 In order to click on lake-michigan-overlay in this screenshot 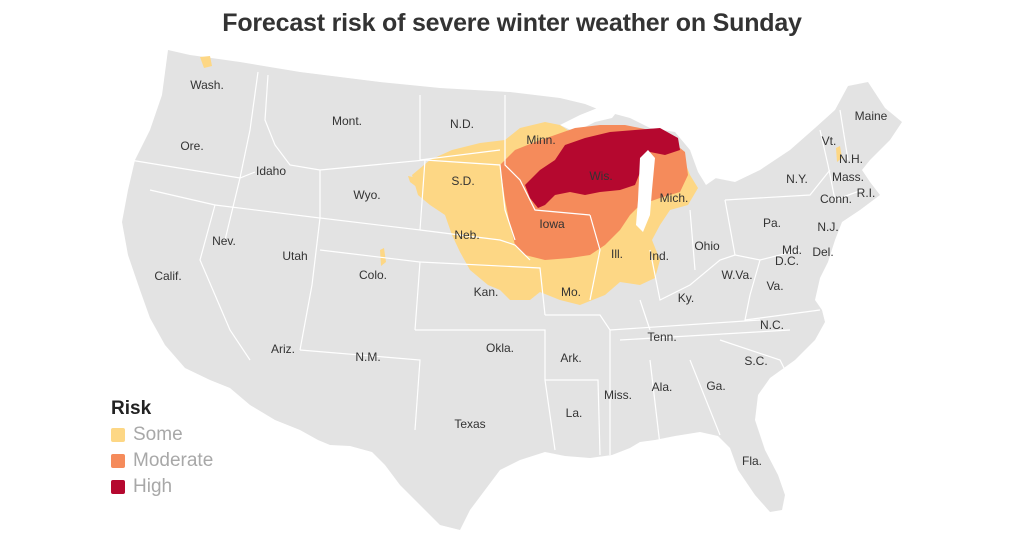, I will do `click(645, 191)`.